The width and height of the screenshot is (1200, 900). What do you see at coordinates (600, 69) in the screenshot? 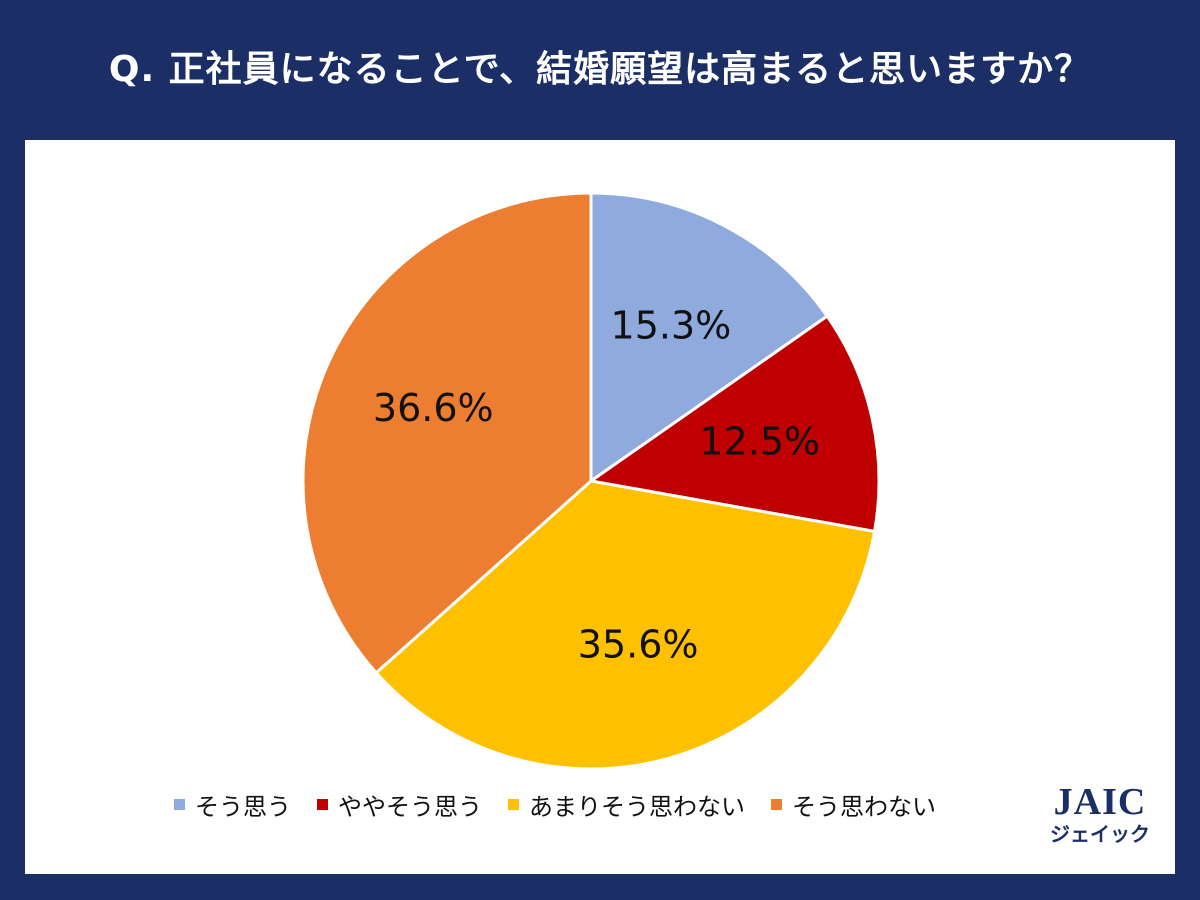
I see `chart-title: Q. 正社員になることで、結婚願望は高まると思いますか？` at bounding box center [600, 69].